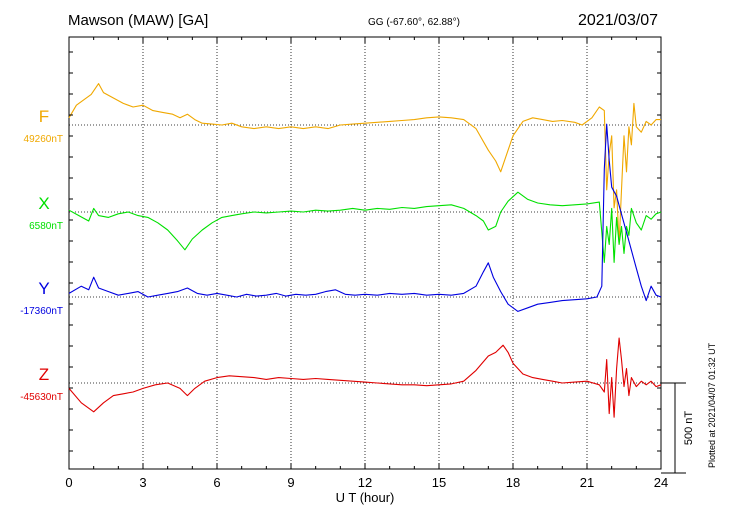  What do you see at coordinates (414, 22) in the screenshot?
I see `geographic-coordinates: GG (-67.60°, 62.88°)` at bounding box center [414, 22].